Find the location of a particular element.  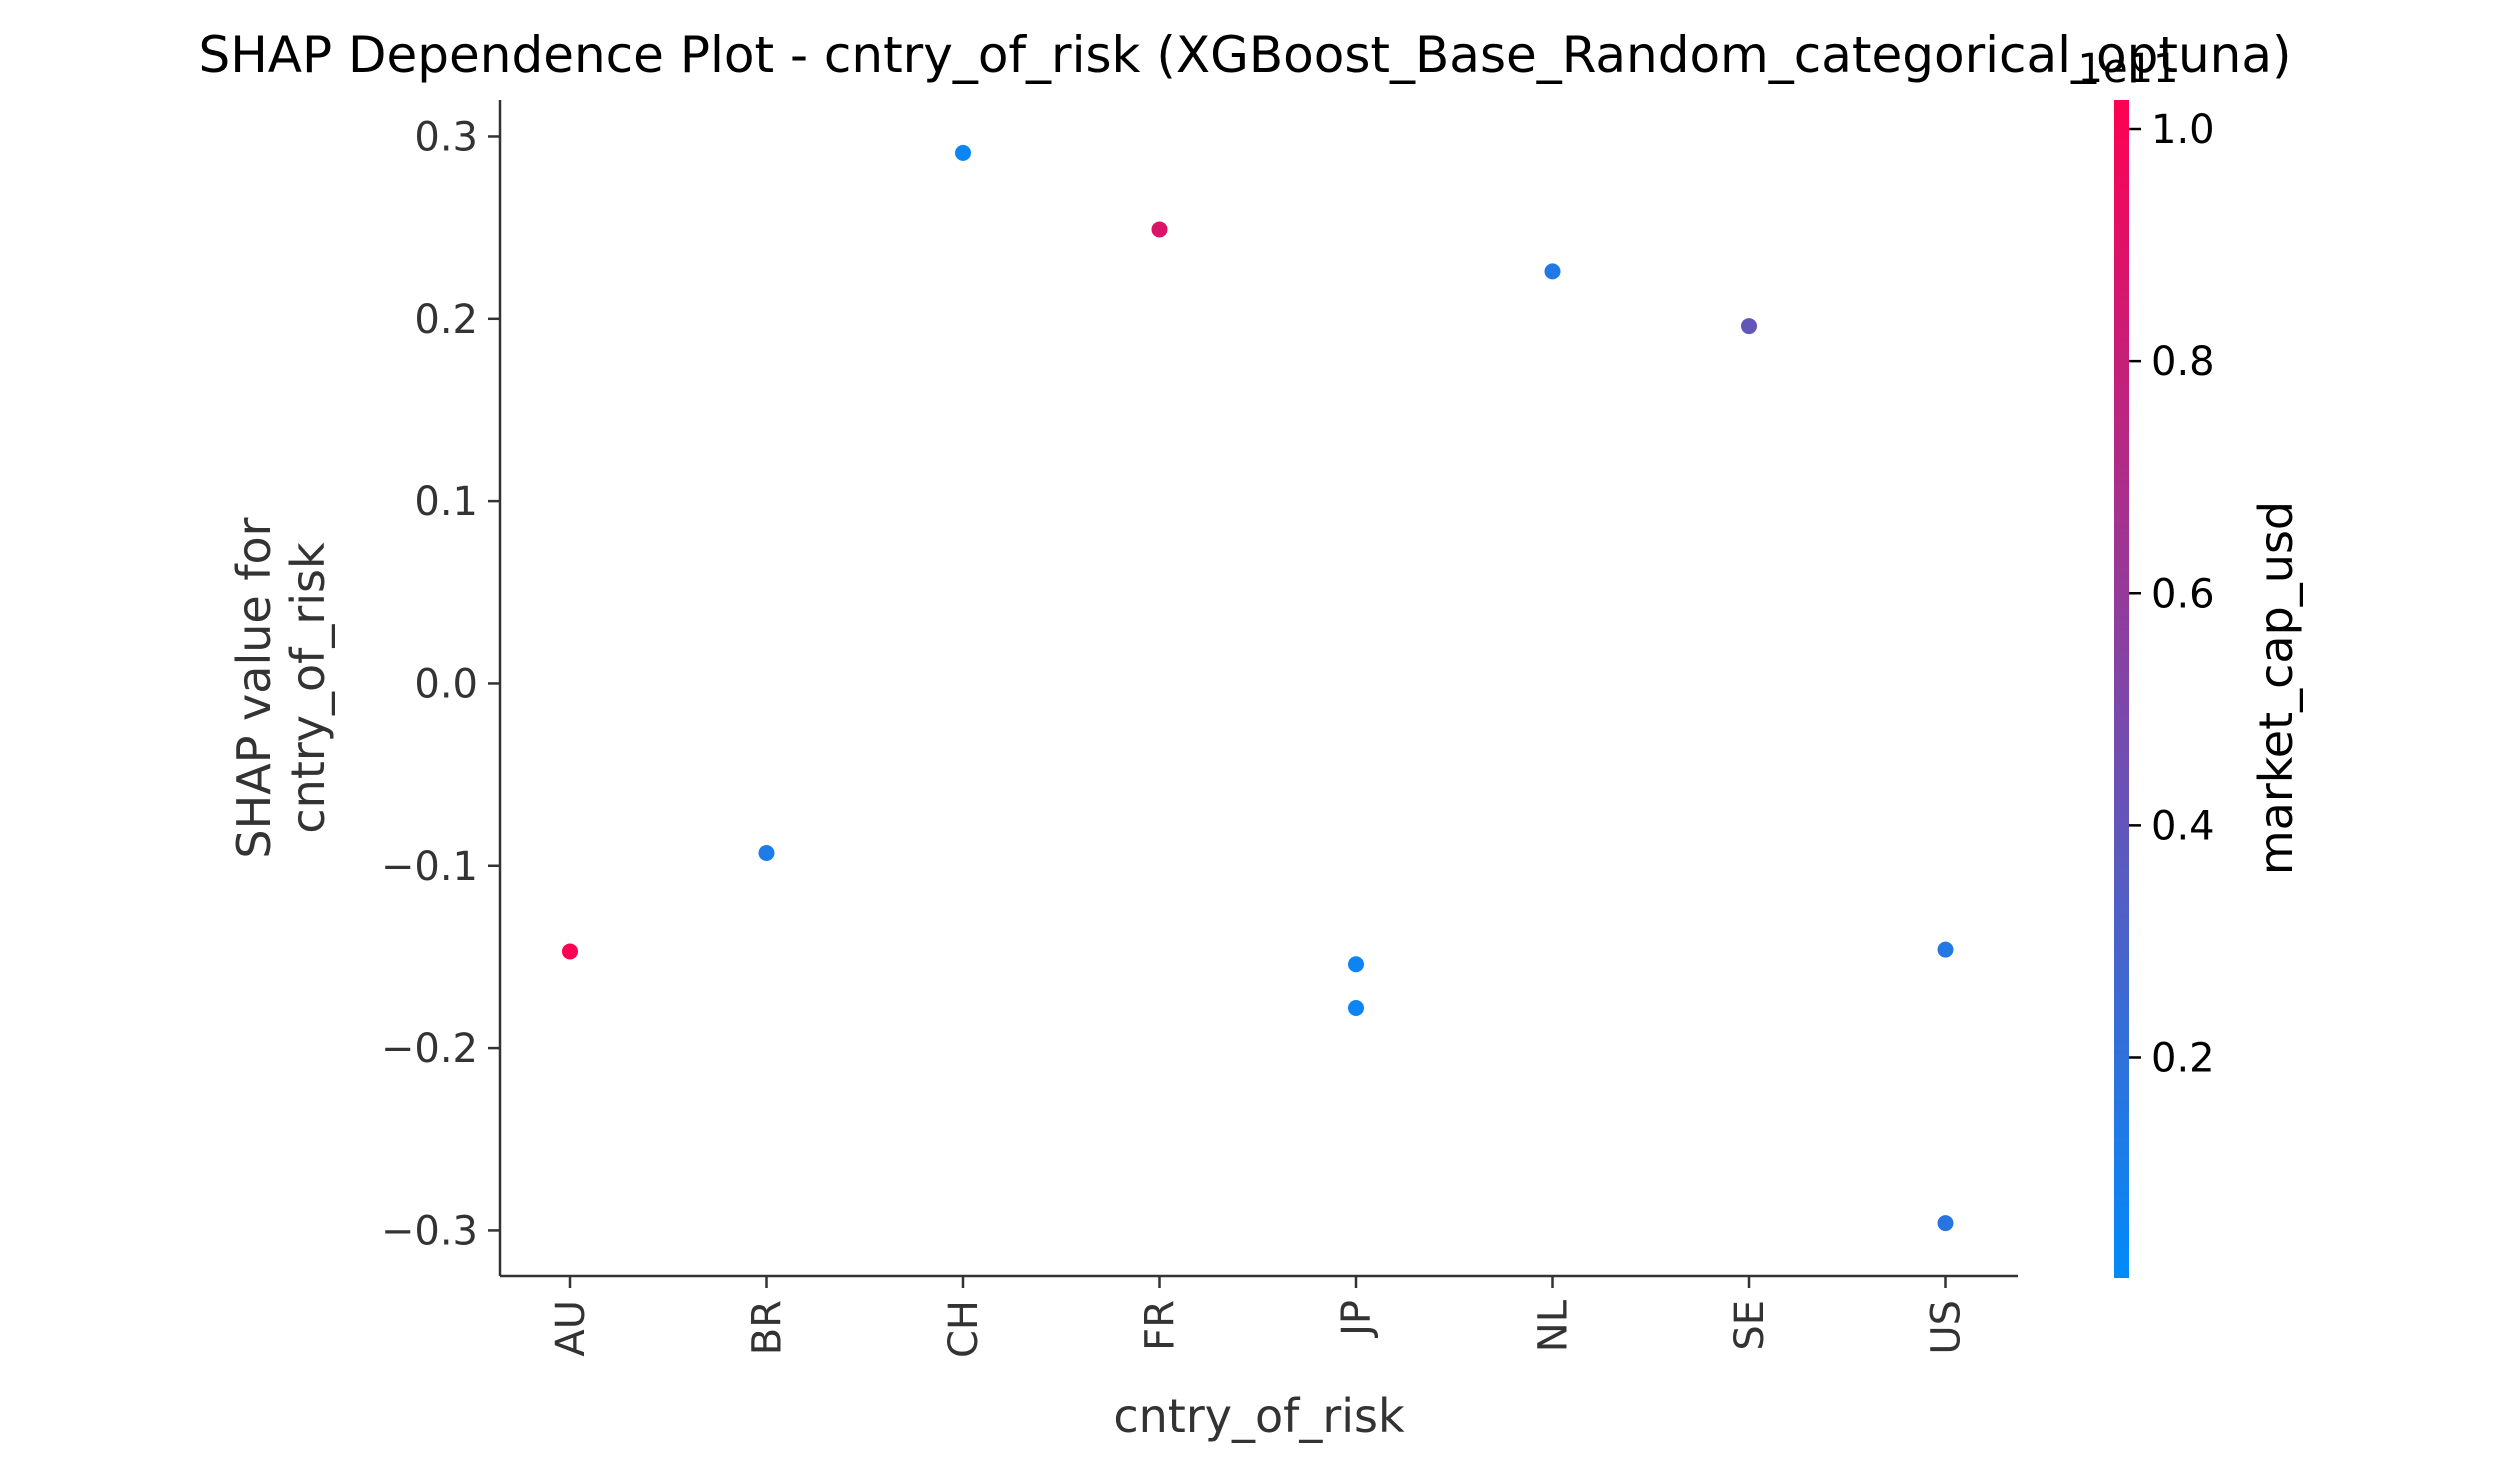

y-tick-label: −0.2 is located at coordinates (429, 1049).